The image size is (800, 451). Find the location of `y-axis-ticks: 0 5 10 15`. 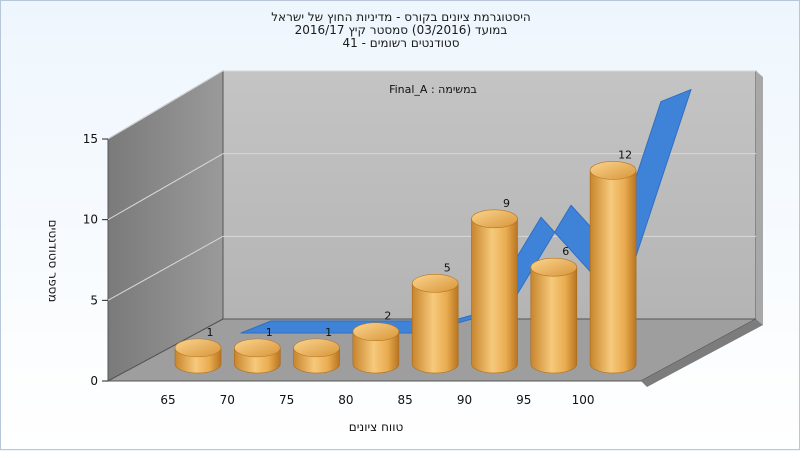

y-axis-ticks: 0 5 10 15 is located at coordinates (95, 260).